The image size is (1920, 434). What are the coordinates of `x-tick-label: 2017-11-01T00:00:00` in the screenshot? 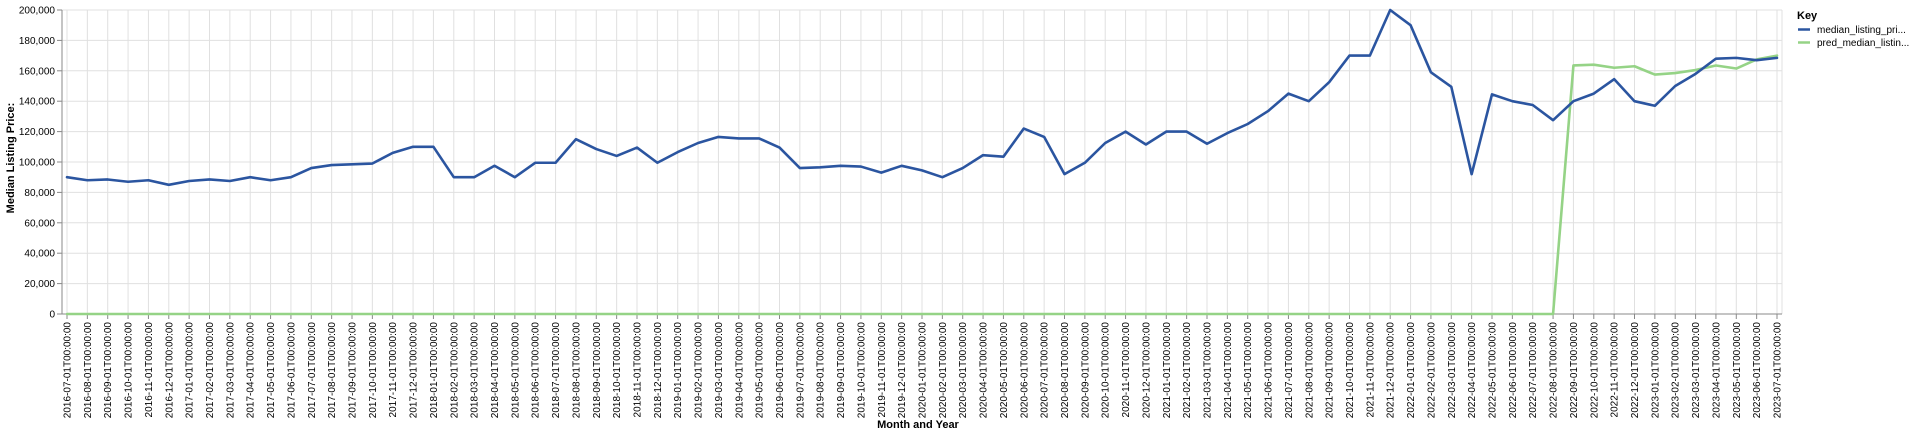 It's located at (393, 370).